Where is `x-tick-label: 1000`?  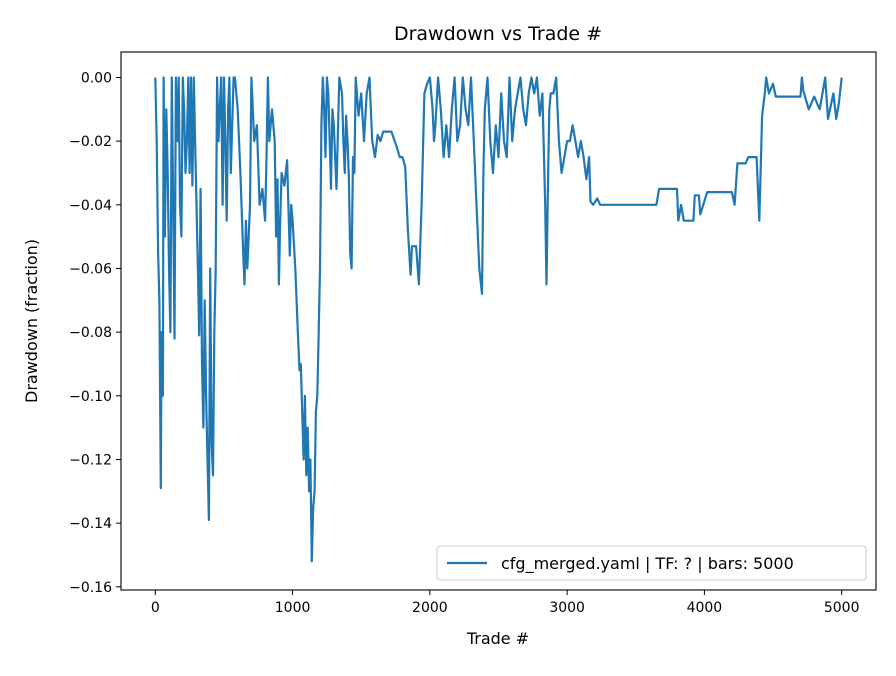 x-tick-label: 1000 is located at coordinates (293, 608).